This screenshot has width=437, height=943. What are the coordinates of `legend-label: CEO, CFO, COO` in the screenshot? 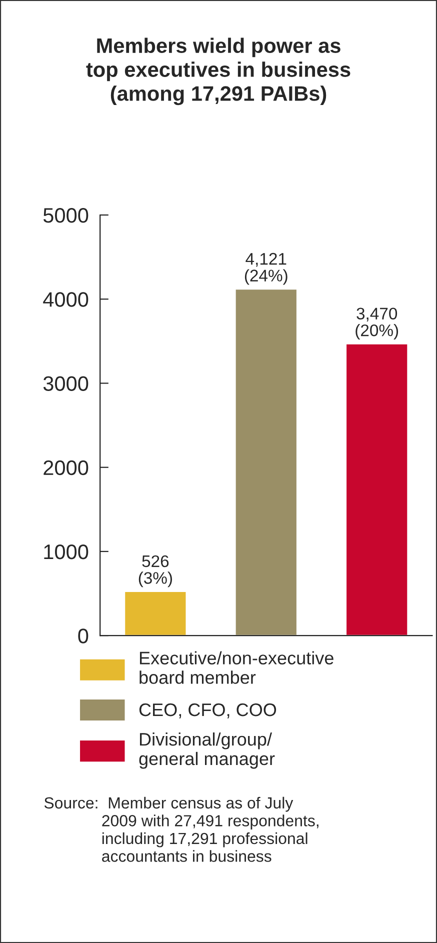 It's located at (207, 710).